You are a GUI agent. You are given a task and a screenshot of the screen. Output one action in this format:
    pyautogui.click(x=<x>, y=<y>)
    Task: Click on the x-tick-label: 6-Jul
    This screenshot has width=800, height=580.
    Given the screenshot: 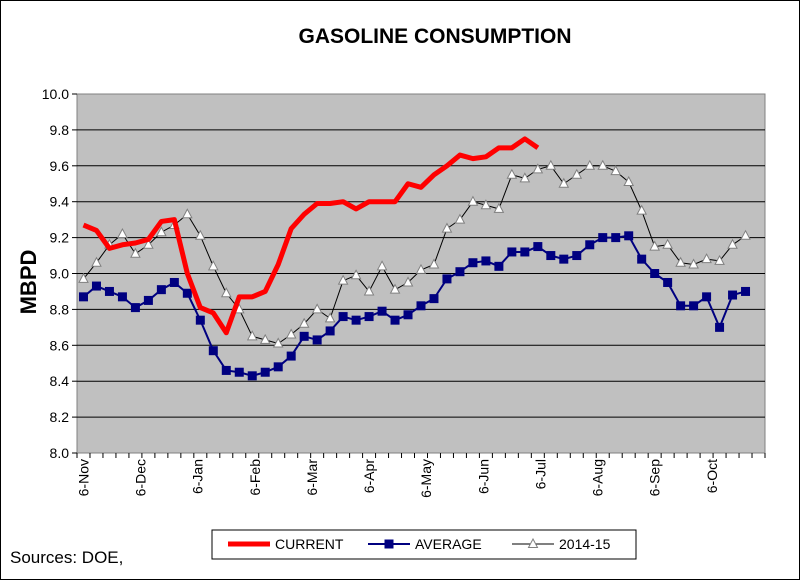 What is the action you would take?
    pyautogui.click(x=540, y=474)
    